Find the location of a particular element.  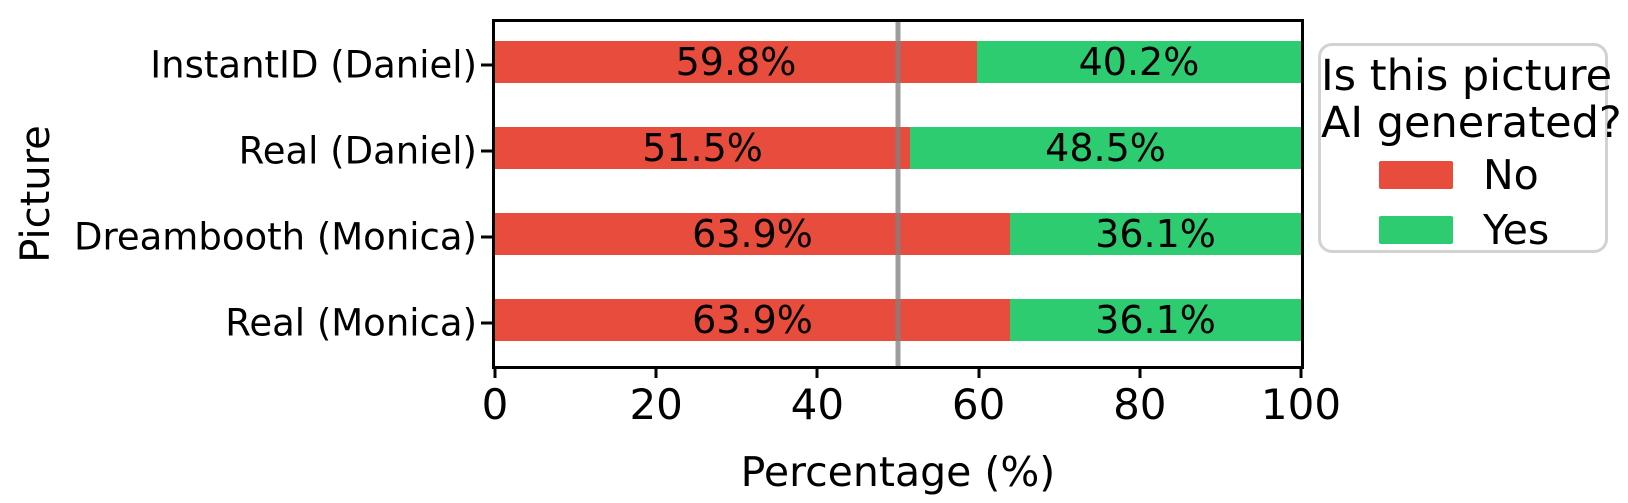

legend-box: Is this picture AI generated? No Yes is located at coordinates (1470, 148).